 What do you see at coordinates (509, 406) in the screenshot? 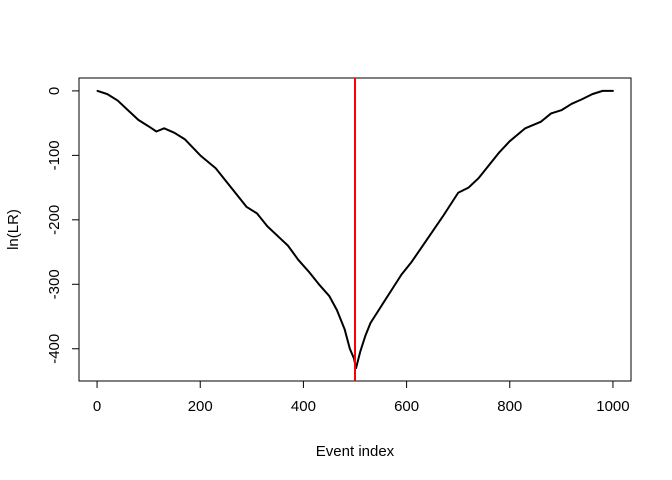
I see `x-tick-label: 800` at bounding box center [509, 406].